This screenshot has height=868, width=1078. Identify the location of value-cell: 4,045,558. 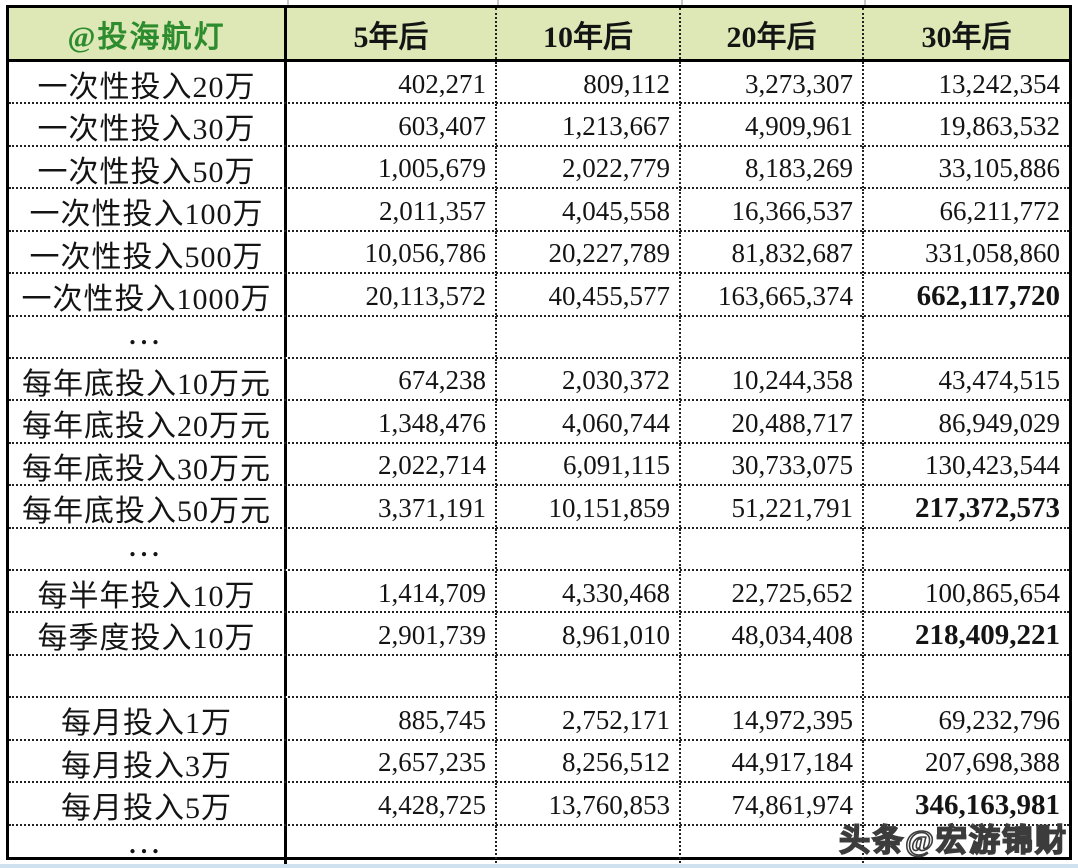
(589, 211).